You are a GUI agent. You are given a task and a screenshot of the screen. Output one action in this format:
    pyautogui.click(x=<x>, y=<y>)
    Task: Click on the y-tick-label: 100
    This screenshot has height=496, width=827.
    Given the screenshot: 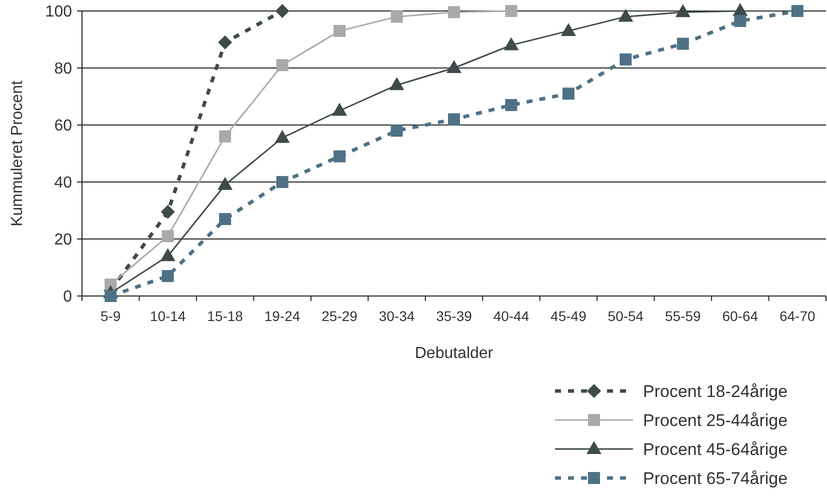 What is the action you would take?
    pyautogui.click(x=58, y=12)
    